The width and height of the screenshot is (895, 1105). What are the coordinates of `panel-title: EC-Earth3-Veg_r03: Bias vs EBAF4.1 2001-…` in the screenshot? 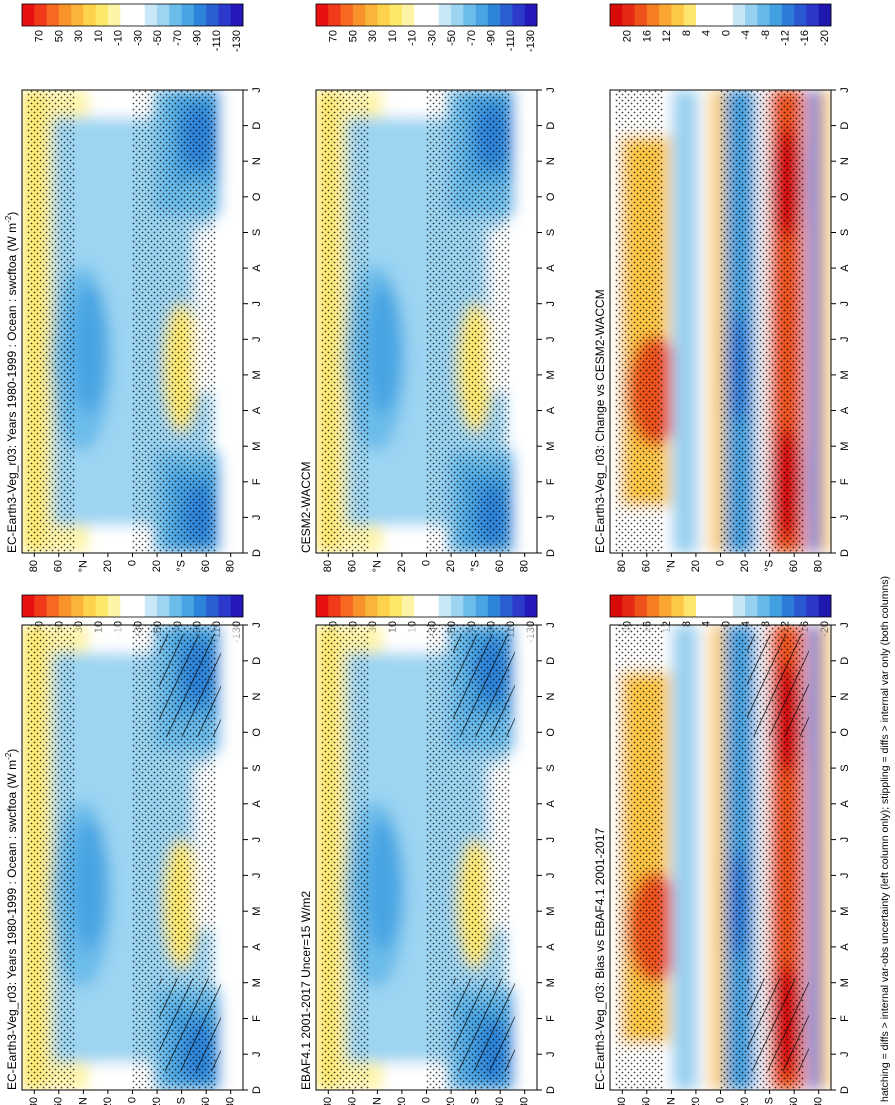 It's located at (600, 959).